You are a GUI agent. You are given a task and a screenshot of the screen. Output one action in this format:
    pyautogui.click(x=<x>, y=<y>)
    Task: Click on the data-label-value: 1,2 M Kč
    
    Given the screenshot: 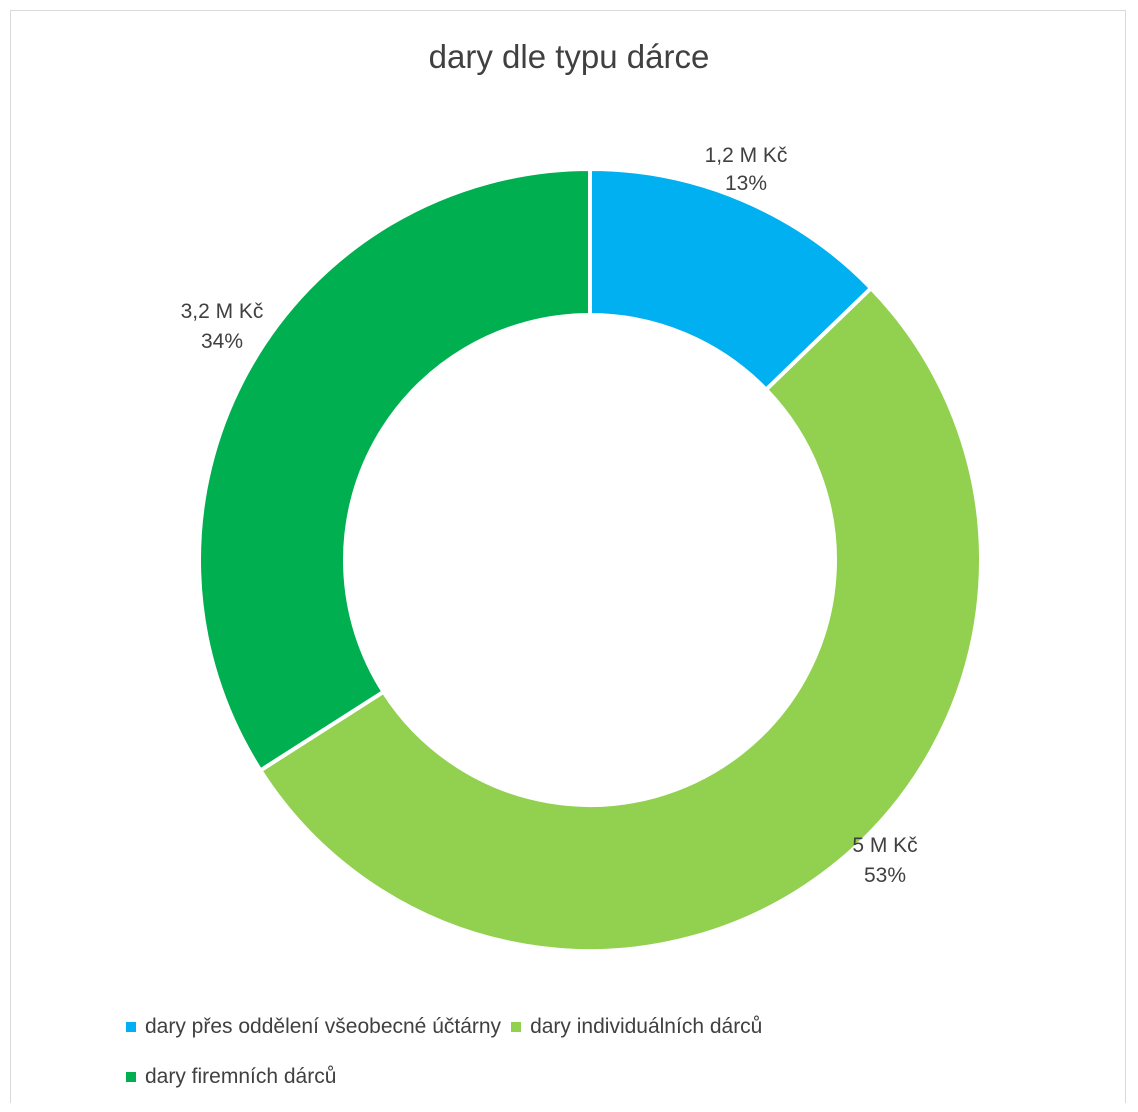 What is the action you would take?
    pyautogui.click(x=746, y=155)
    